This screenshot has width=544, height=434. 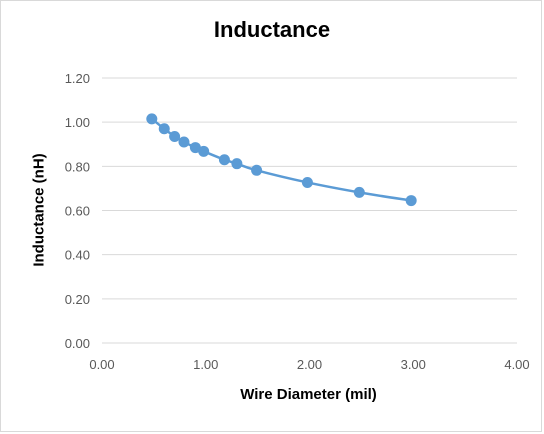 I want to click on x-tick-label: 1.00, so click(x=205, y=364).